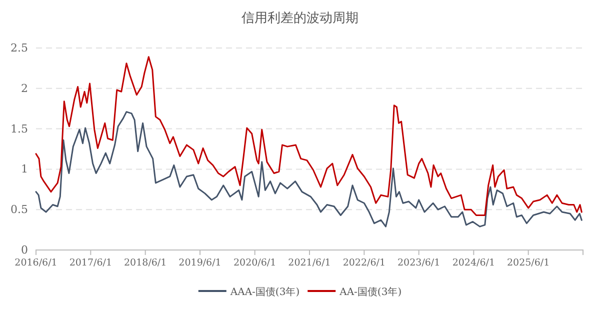 This screenshot has height=312, width=600. What do you see at coordinates (419, 263) in the screenshot?
I see `x-tick-label: 2023/6/1` at bounding box center [419, 263].